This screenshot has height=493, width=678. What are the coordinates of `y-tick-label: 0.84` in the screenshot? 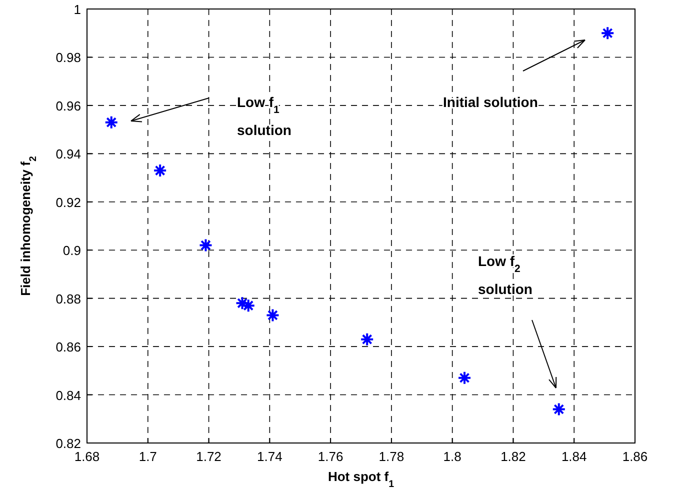 It's located at (68, 395).